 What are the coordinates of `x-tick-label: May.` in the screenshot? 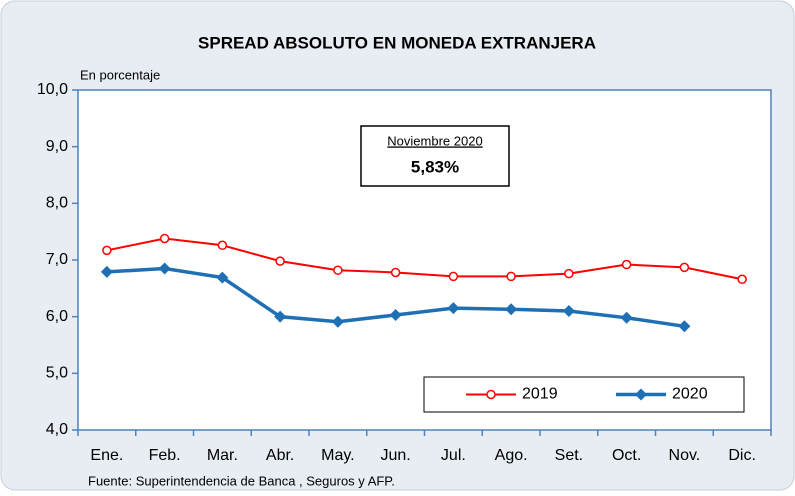 It's located at (337, 455).